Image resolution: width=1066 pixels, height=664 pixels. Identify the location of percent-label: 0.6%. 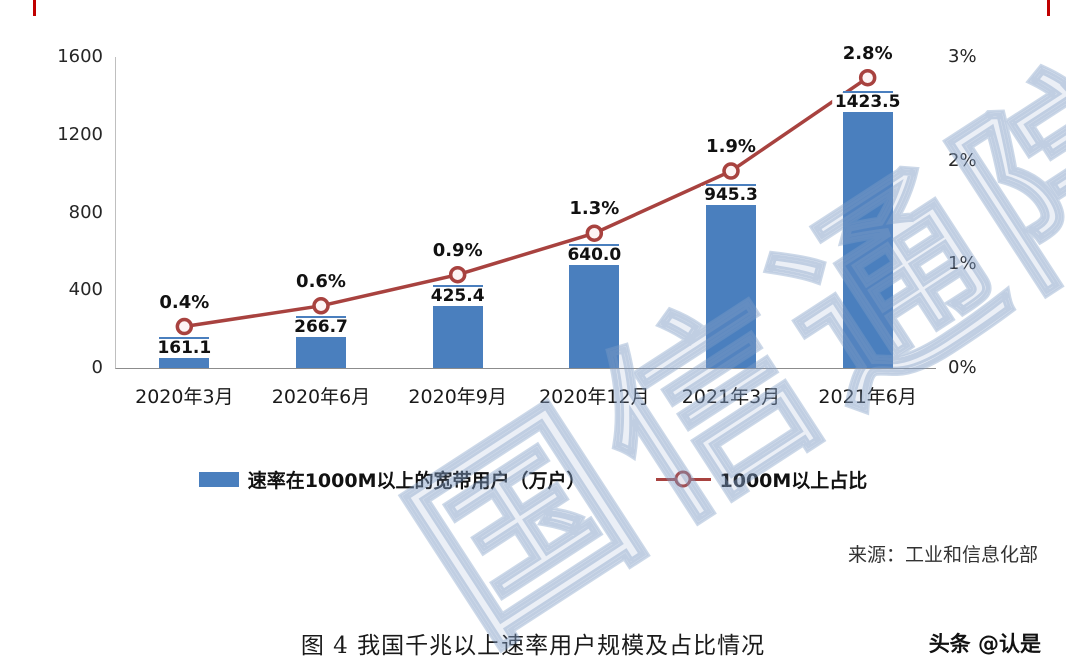
(321, 281).